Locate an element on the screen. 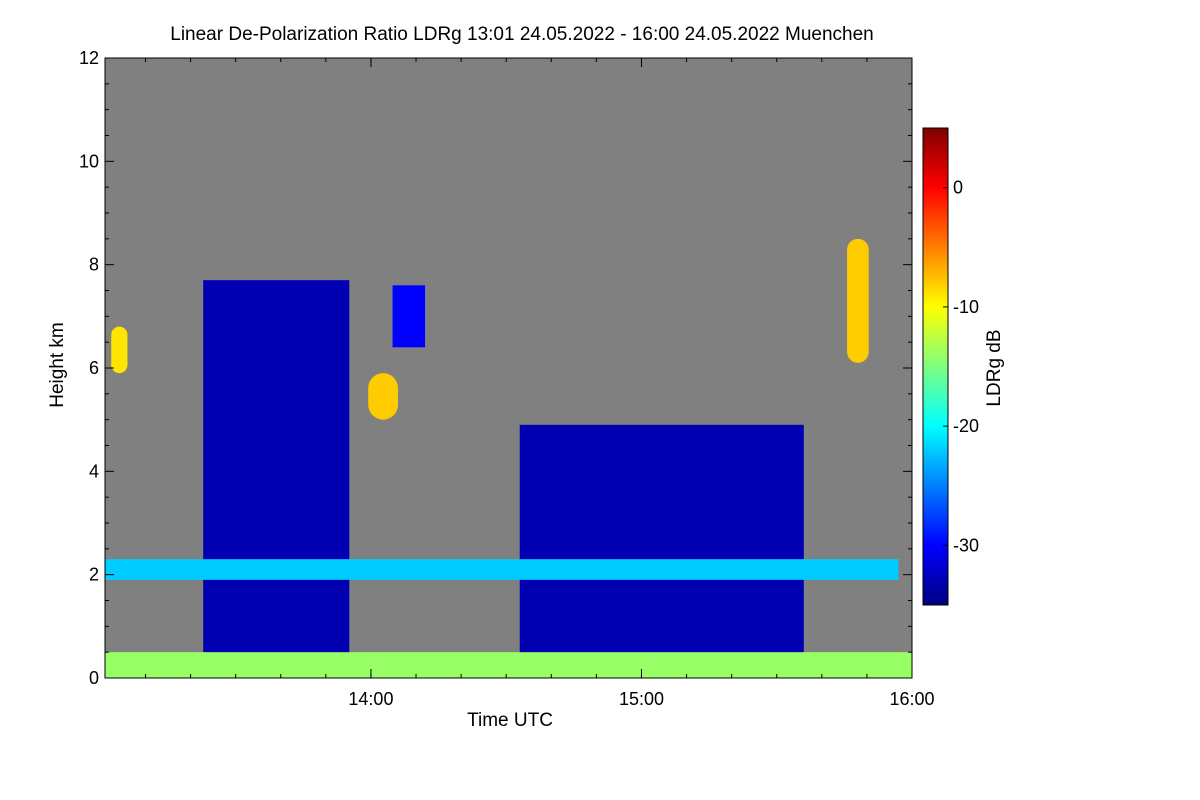 This screenshot has width=1200, height=800. x-axis-label: Time UTC is located at coordinates (510, 720).